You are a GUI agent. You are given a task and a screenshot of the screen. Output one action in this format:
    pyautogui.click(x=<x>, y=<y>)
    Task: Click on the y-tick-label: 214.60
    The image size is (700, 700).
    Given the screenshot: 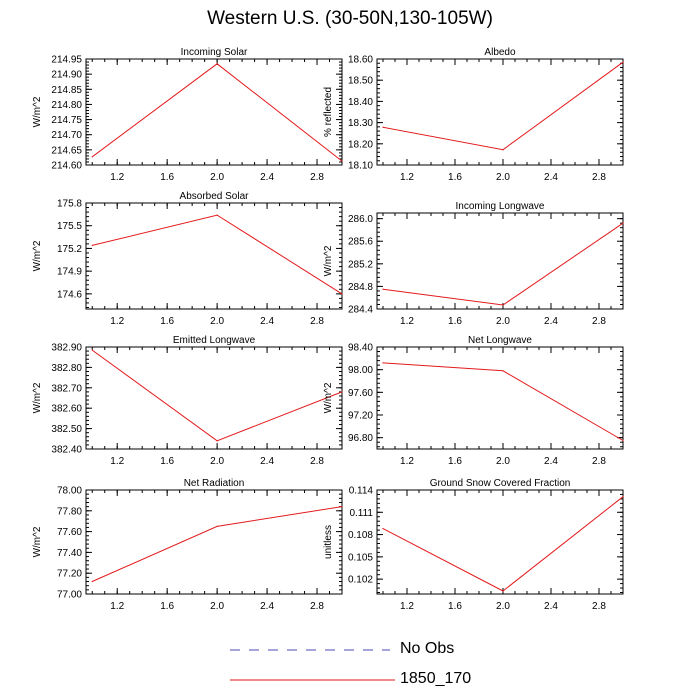 What is the action you would take?
    pyautogui.click(x=66, y=166)
    